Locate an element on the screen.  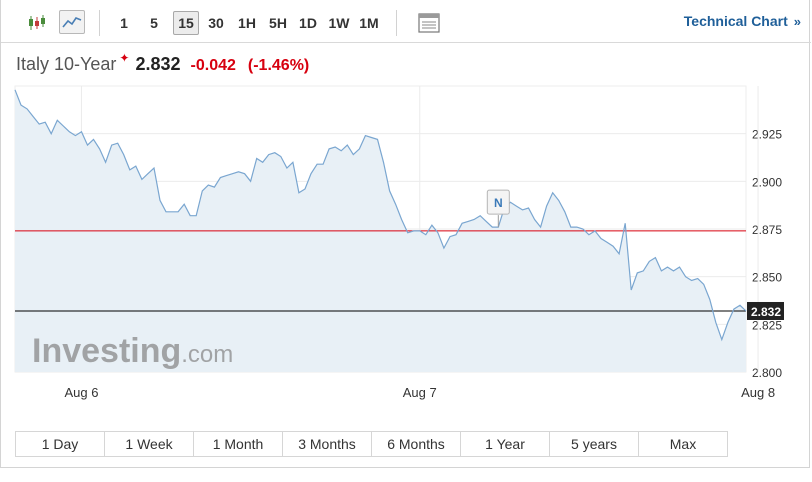
range-1-week: 1 Week is located at coordinates (149, 444).